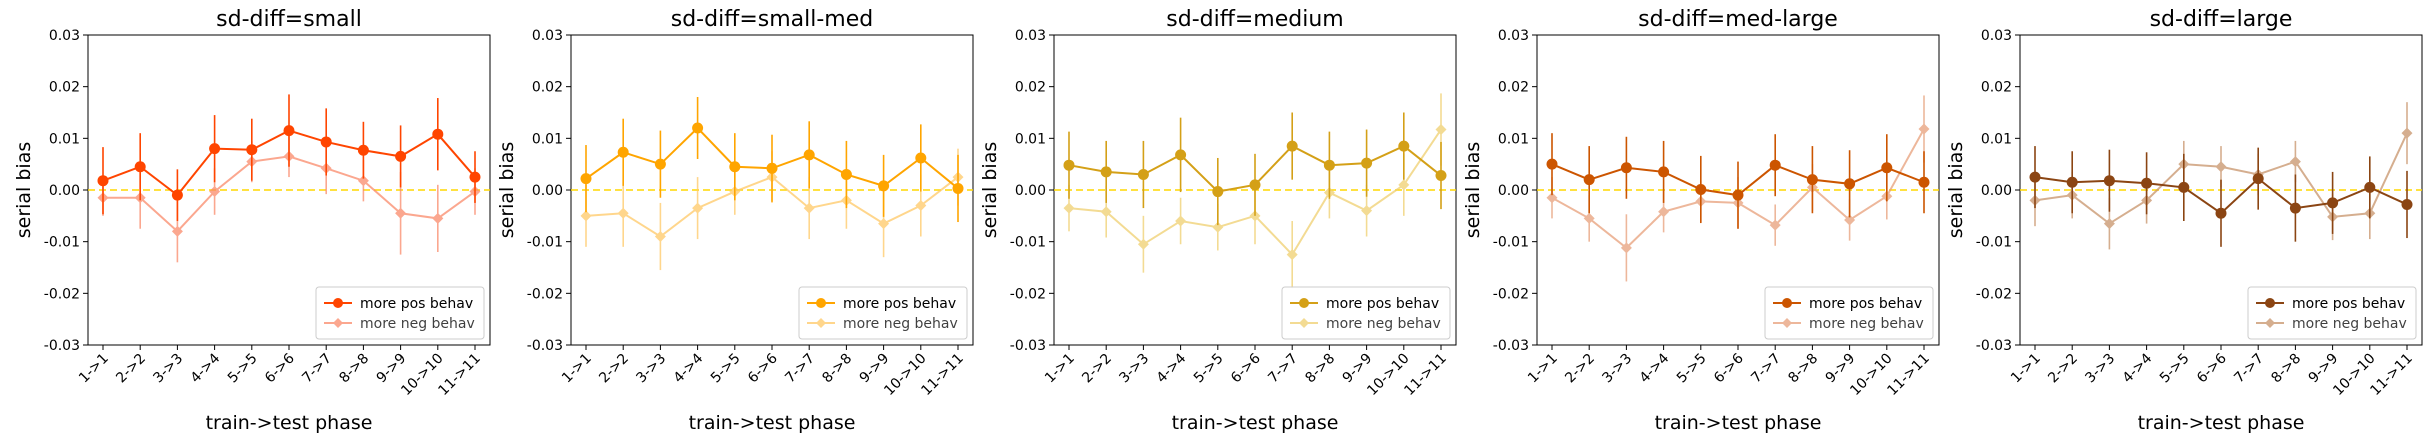 Image resolution: width=2429 pixels, height=443 pixels. Describe the element at coordinates (64, 191) in the screenshot. I see `y-tick-label: 0.00` at that location.